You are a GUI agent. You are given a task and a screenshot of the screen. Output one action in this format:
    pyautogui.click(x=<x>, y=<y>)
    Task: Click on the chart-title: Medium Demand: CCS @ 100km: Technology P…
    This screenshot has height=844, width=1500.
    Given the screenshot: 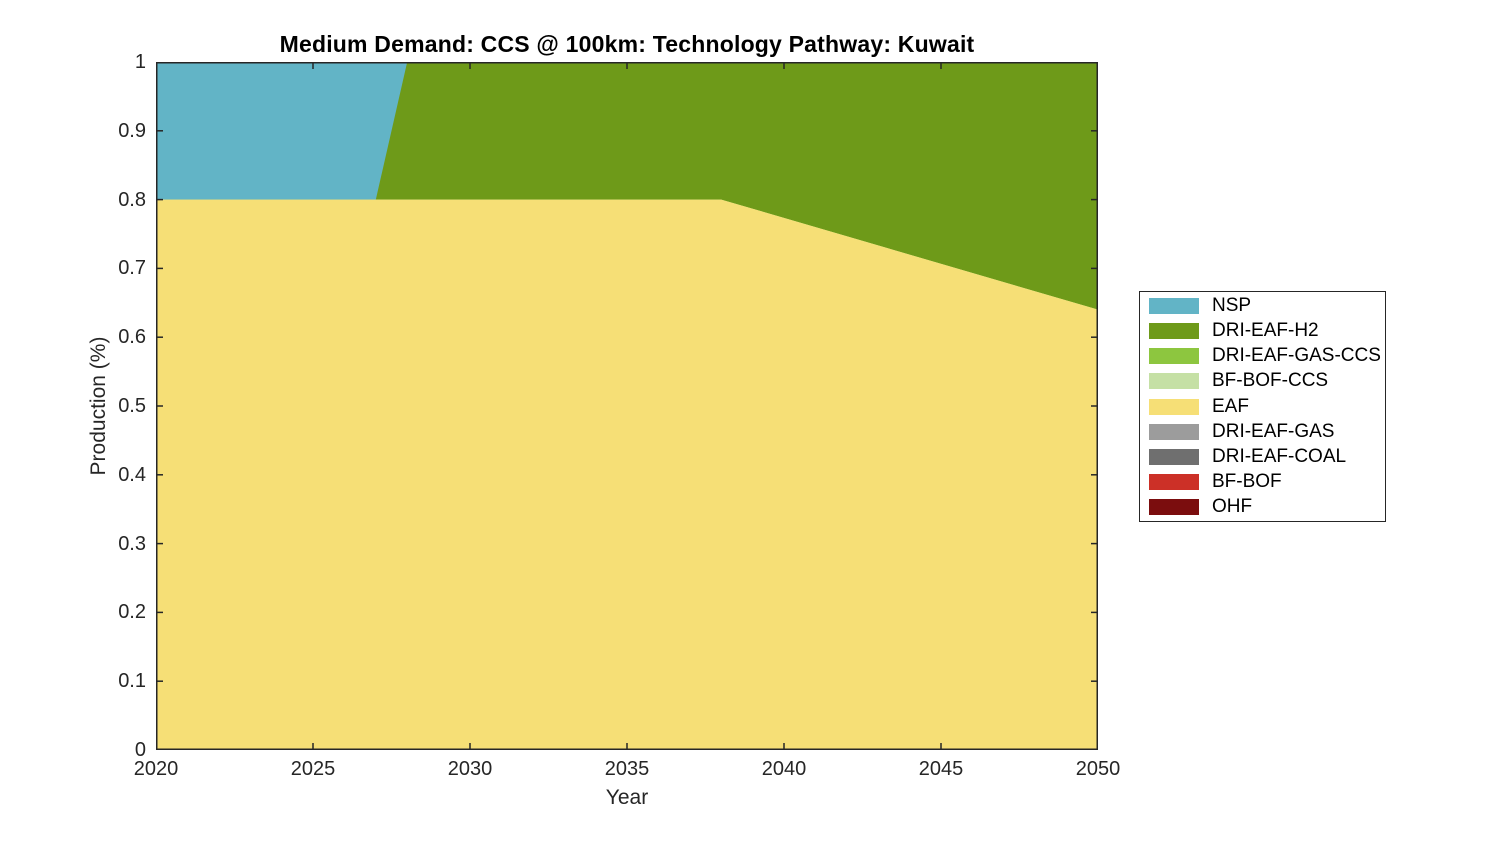 What is the action you would take?
    pyautogui.click(x=627, y=44)
    